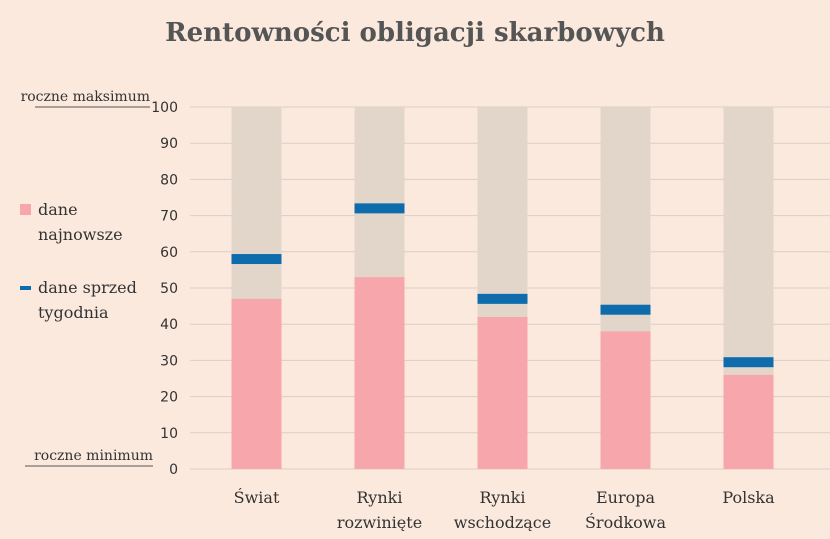 The height and width of the screenshot is (539, 830). What do you see at coordinates (25, 209) in the screenshot?
I see `legend-swatch-latest` at bounding box center [25, 209].